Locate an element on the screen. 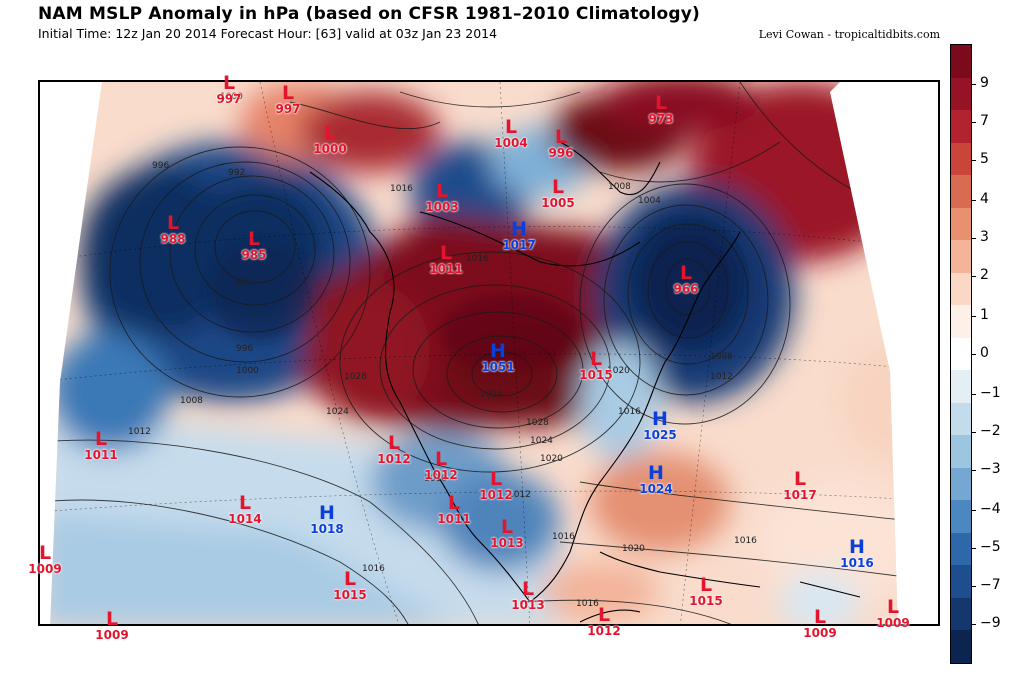  low-pressure-center: L 996 is located at coordinates (561, 143).